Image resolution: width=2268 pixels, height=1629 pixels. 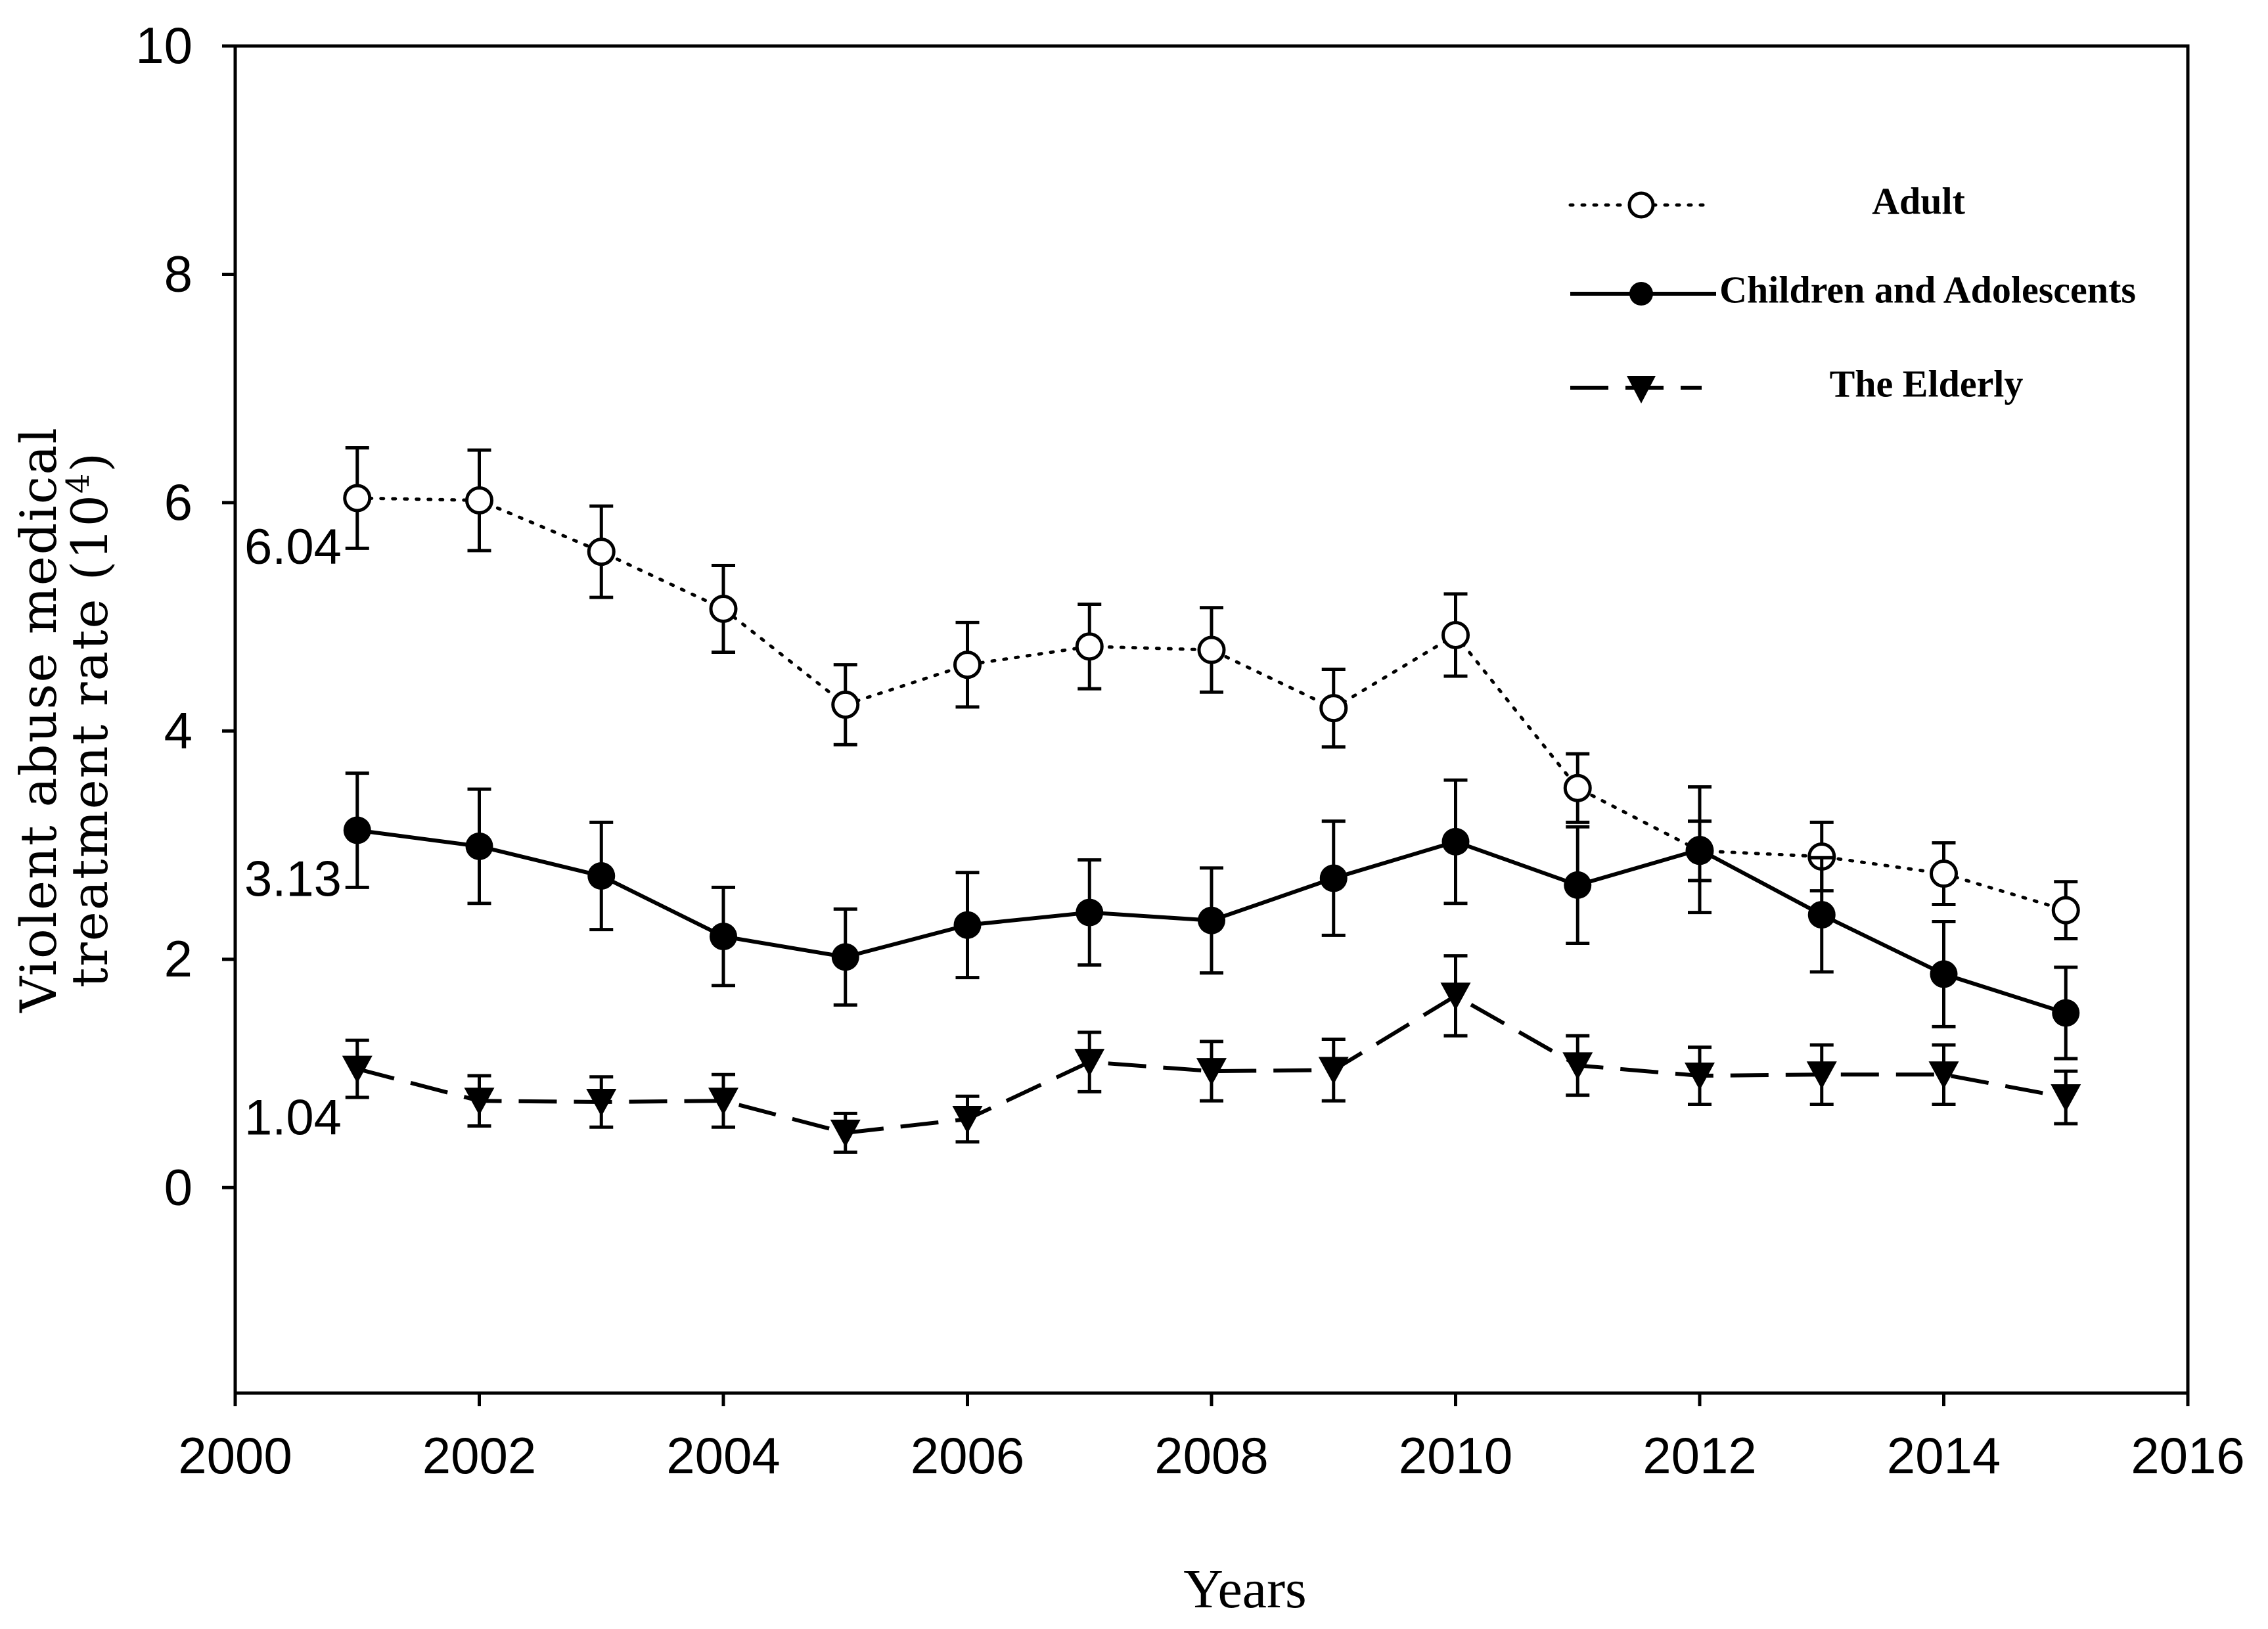 What do you see at coordinates (178, 730) in the screenshot?
I see `y-tick-label: 4` at bounding box center [178, 730].